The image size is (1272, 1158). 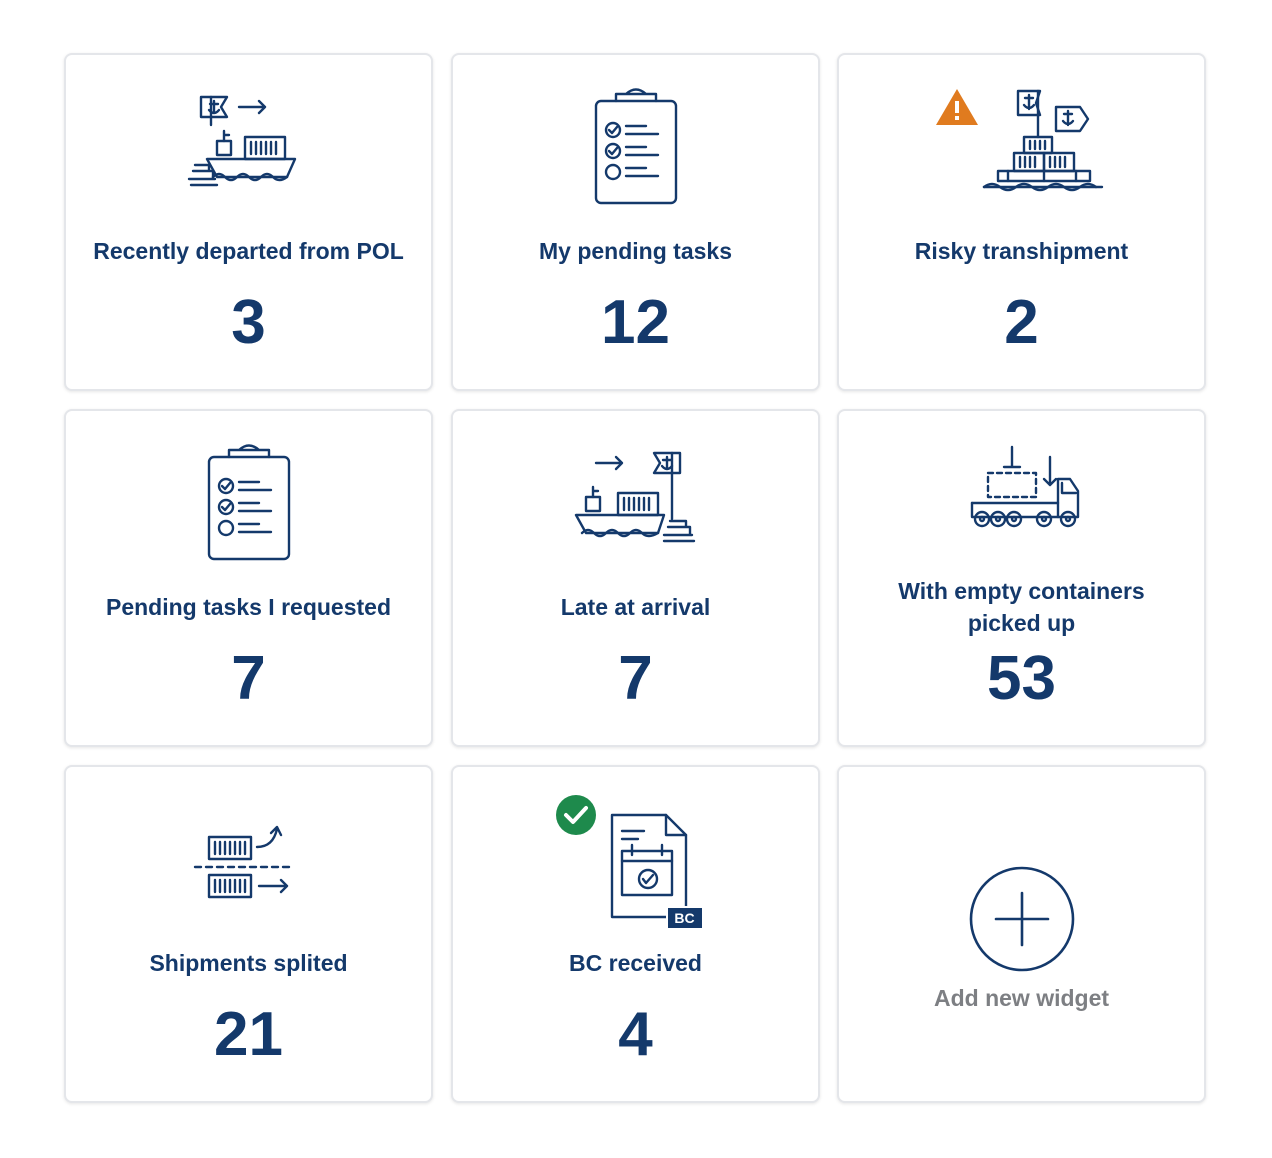 What do you see at coordinates (248, 251) in the screenshot?
I see `widget-title: Recently departed from POL` at bounding box center [248, 251].